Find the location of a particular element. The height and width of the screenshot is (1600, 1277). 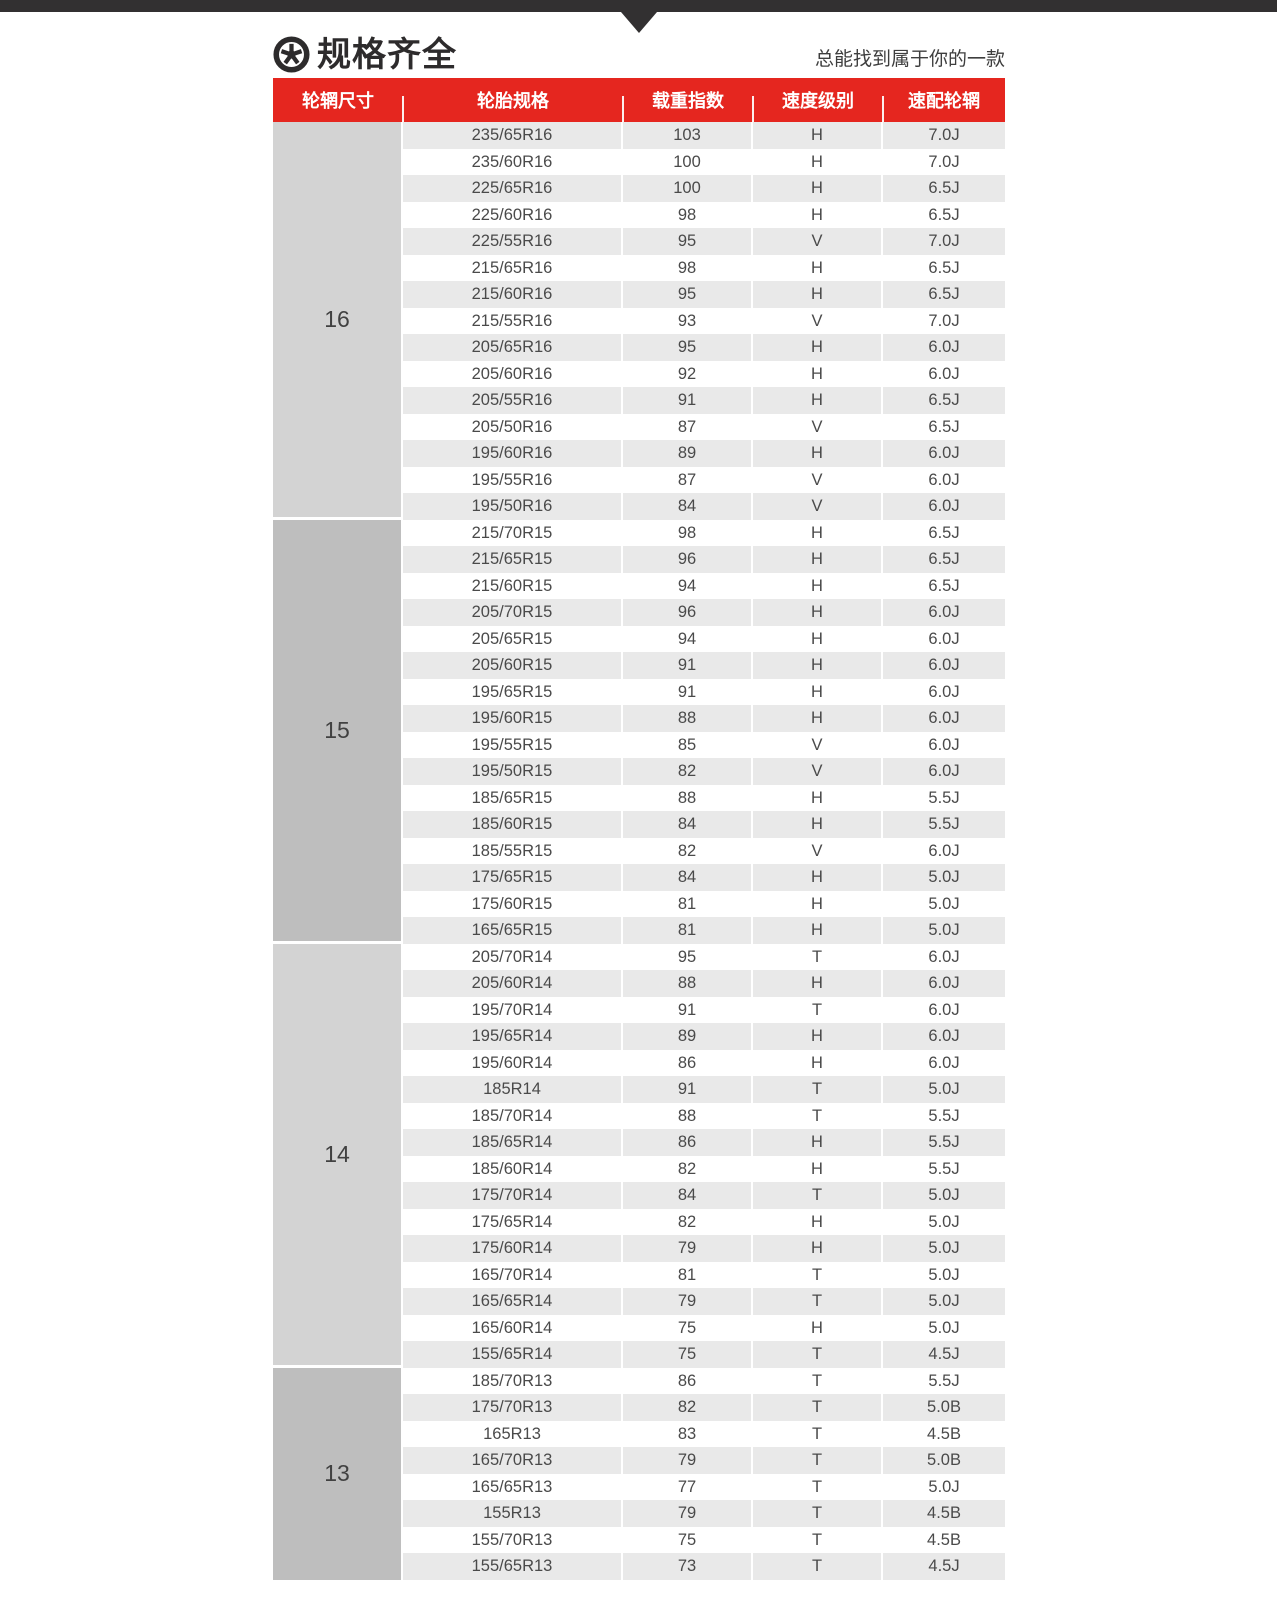

cell-load-index: 91 is located at coordinates (688, 691).